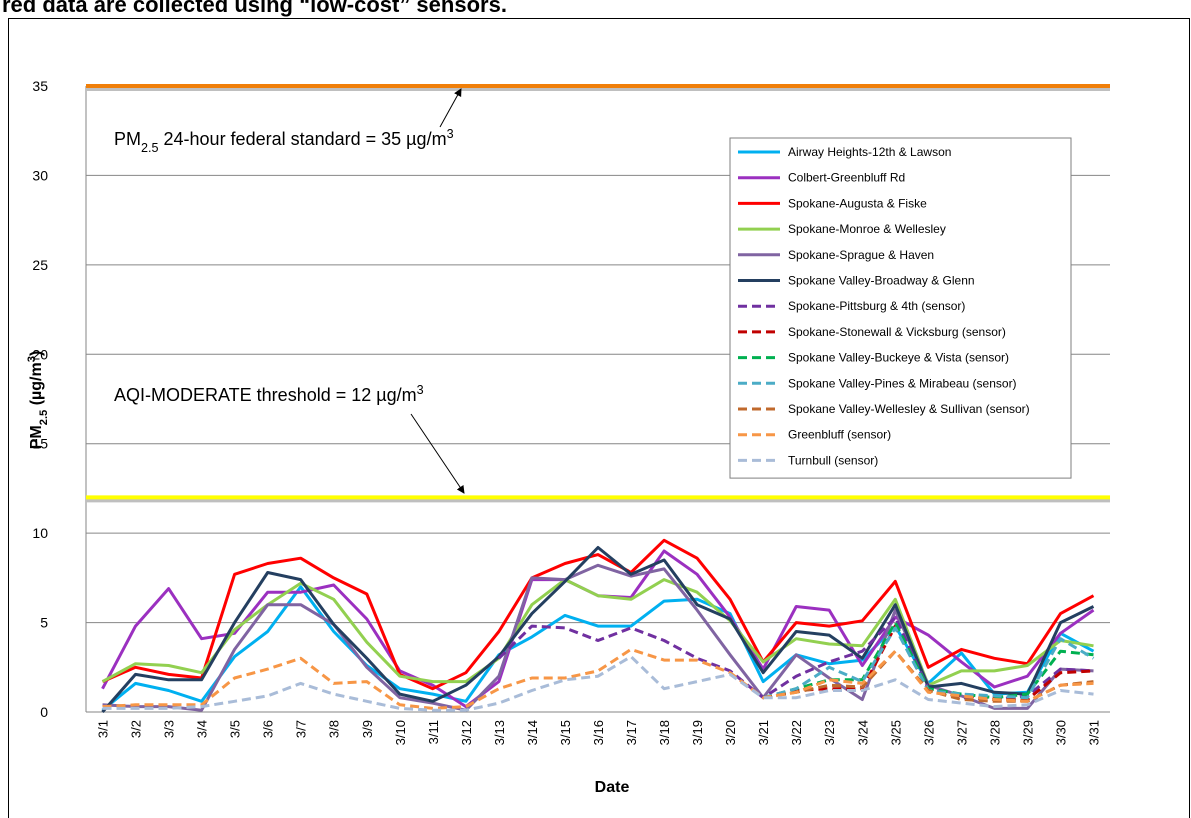 This screenshot has width=1191, height=818. What do you see at coordinates (136, 729) in the screenshot?
I see `x-tick-label: 3/2` at bounding box center [136, 729].